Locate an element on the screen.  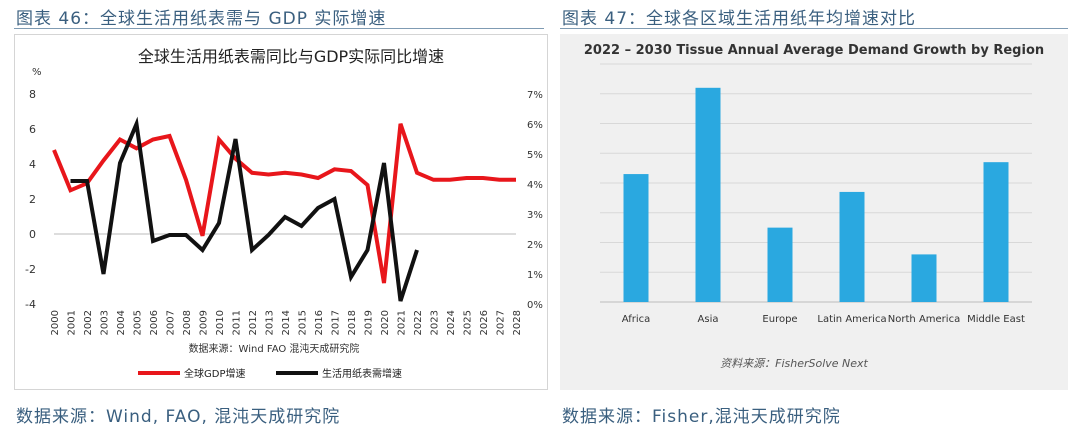
x-axis-tick-label: 2004 is located at coordinates (121, 322).